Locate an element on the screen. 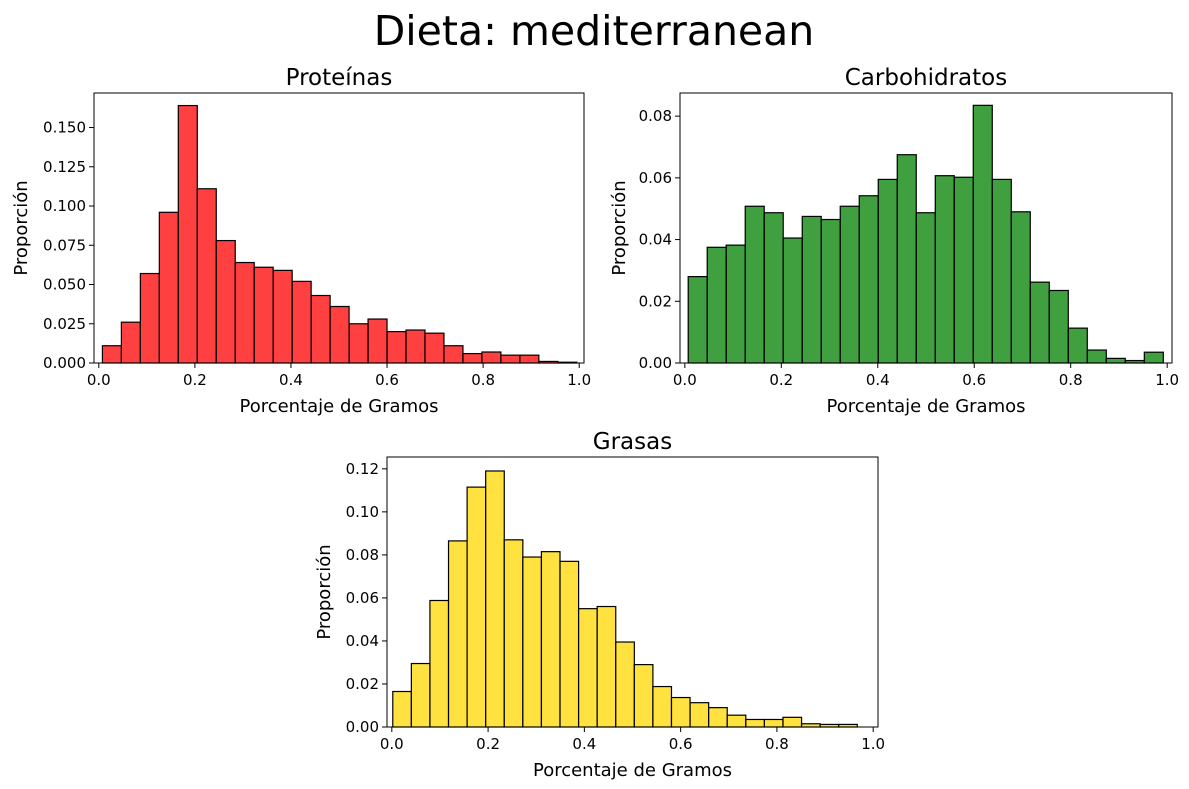 This screenshot has height=789, width=1189. y-tick-label: 0.075 is located at coordinates (64, 245).